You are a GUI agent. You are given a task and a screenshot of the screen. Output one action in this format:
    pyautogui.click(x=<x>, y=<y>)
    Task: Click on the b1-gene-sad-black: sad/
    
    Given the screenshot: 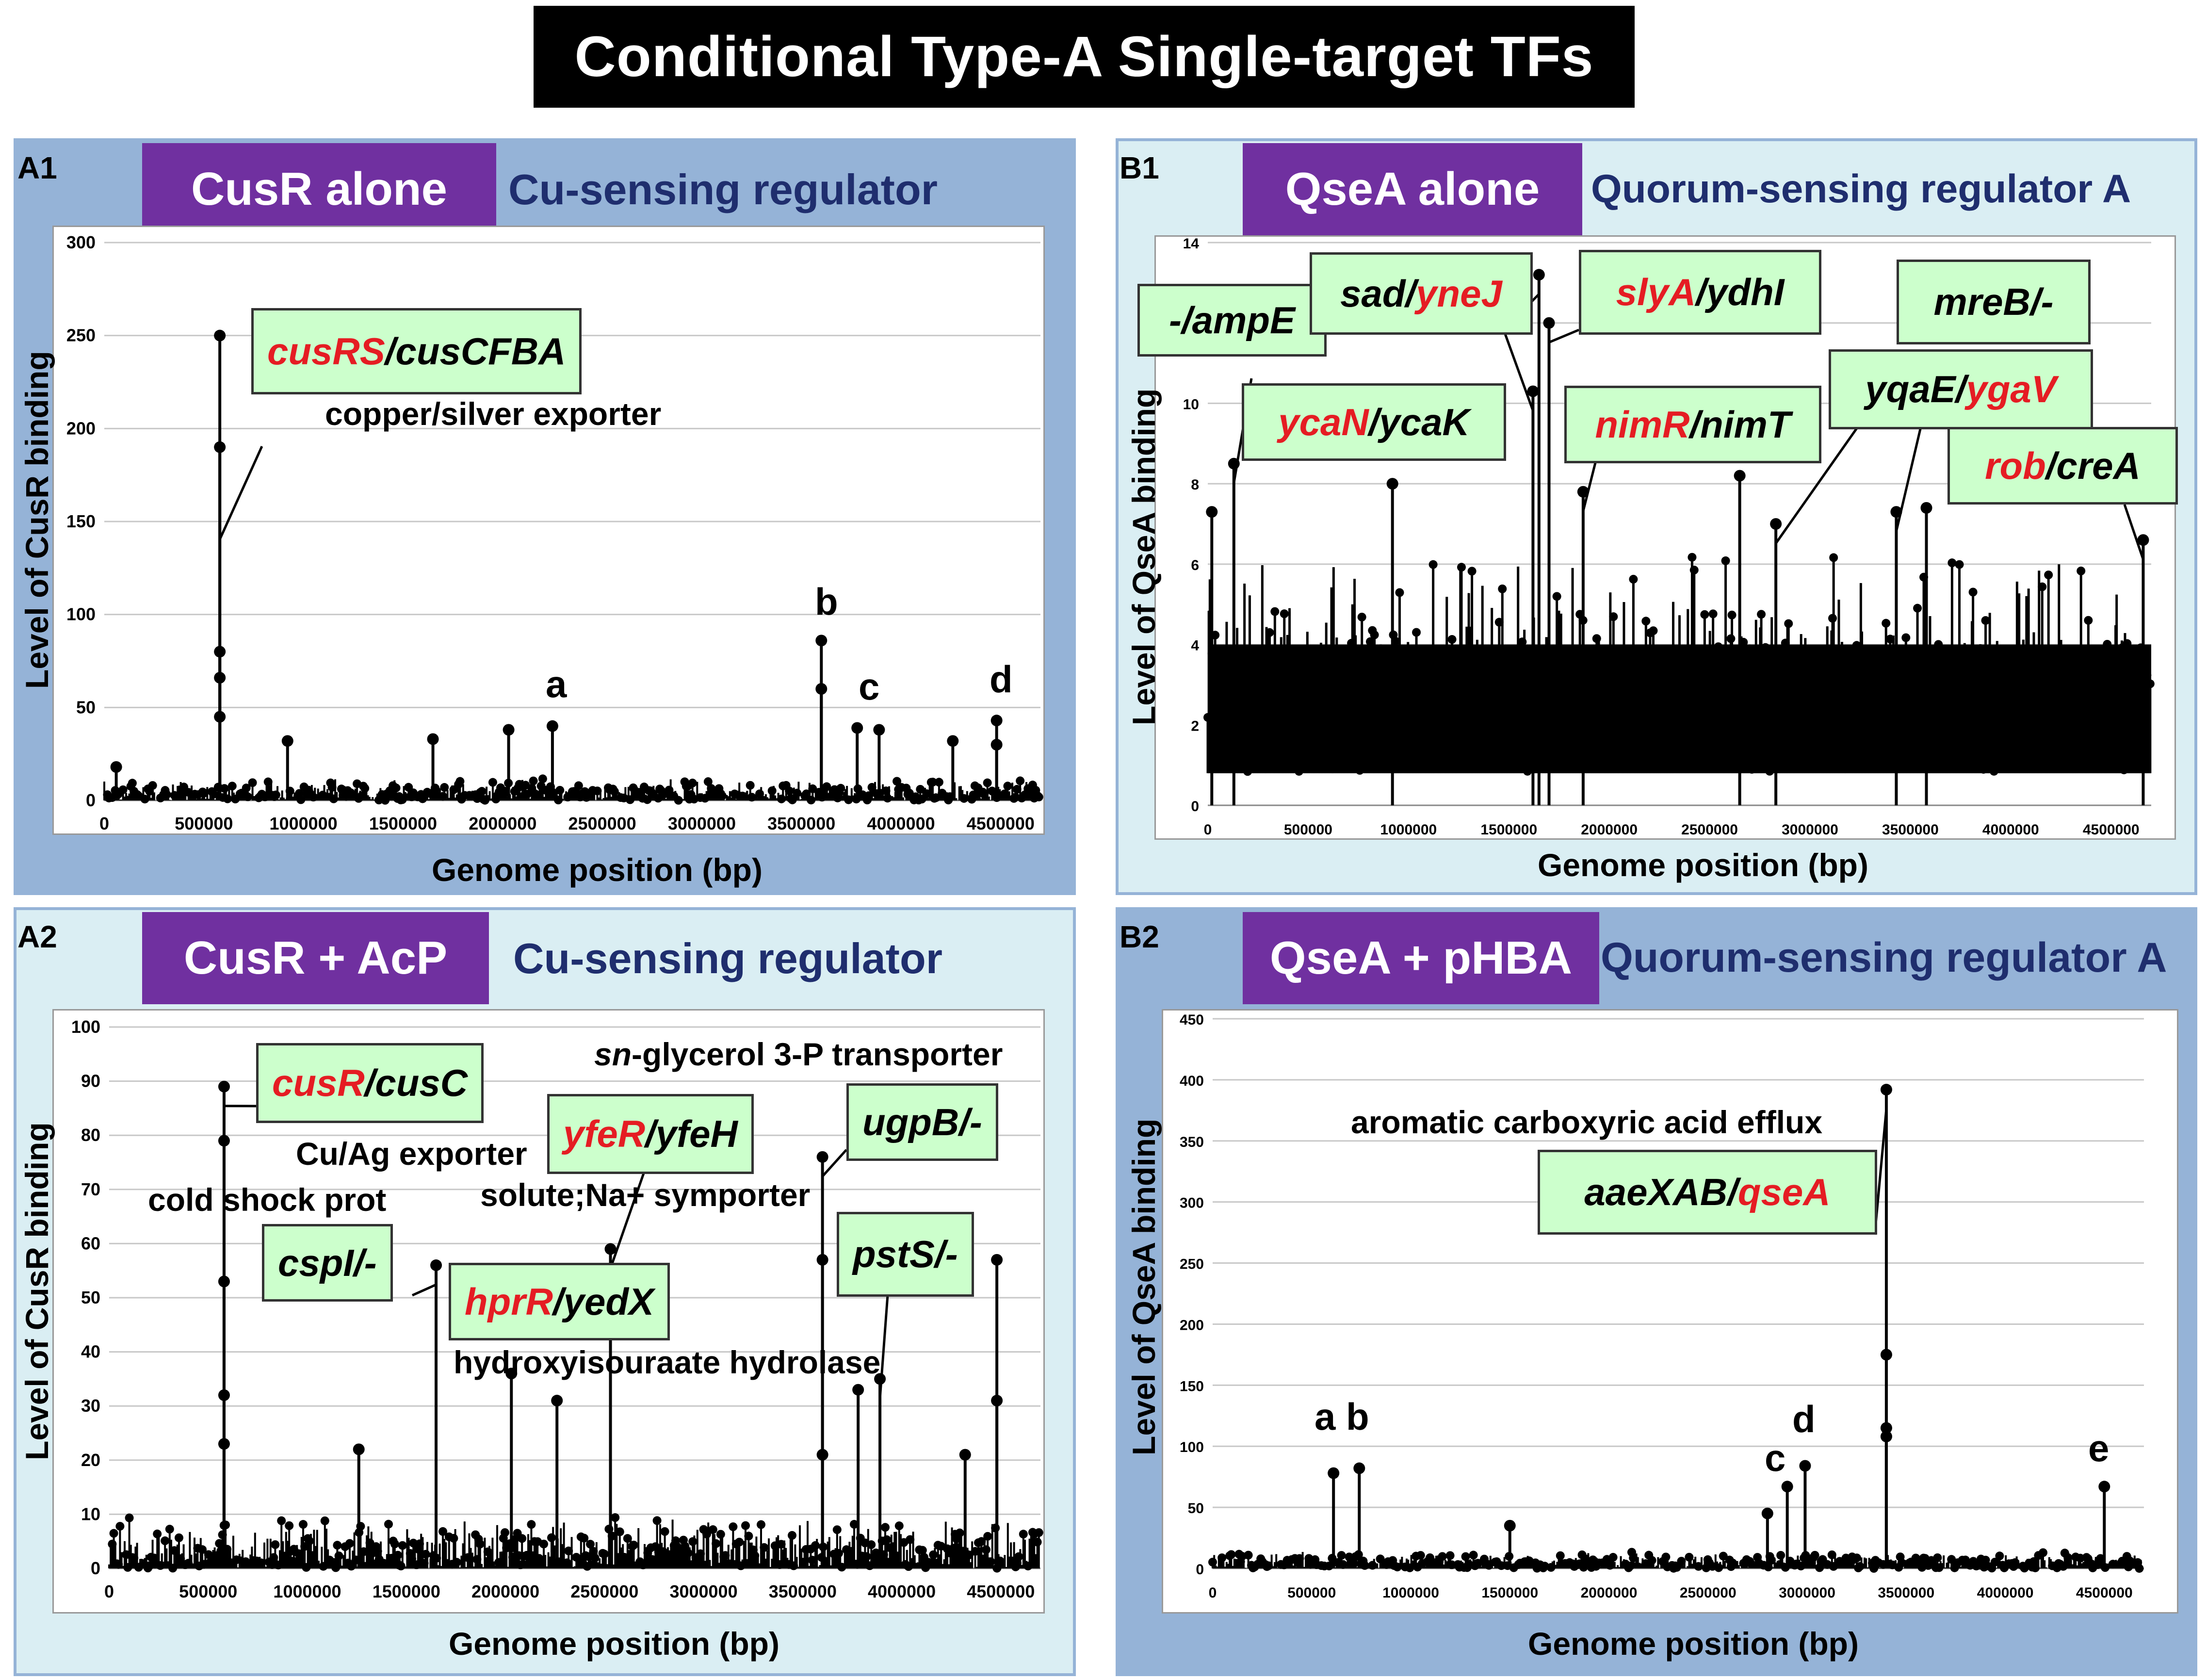 What is the action you would take?
    pyautogui.click(x=1378, y=293)
    